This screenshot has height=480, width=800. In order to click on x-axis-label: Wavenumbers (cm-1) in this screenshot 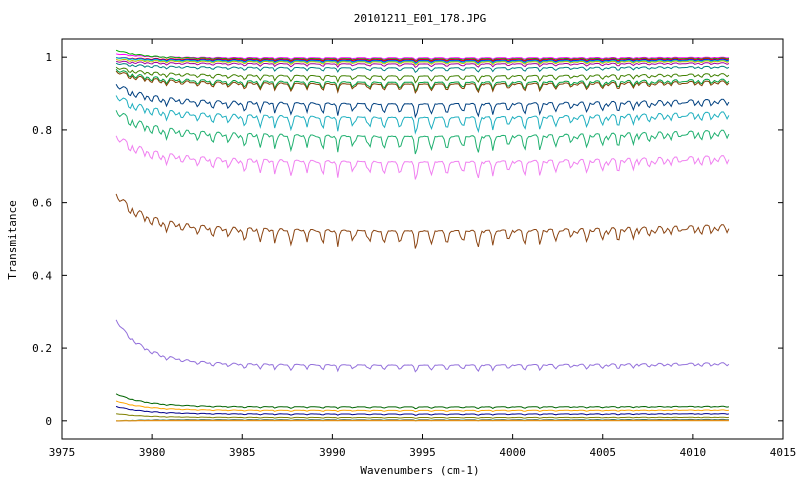, I will do `click(419, 470)`.